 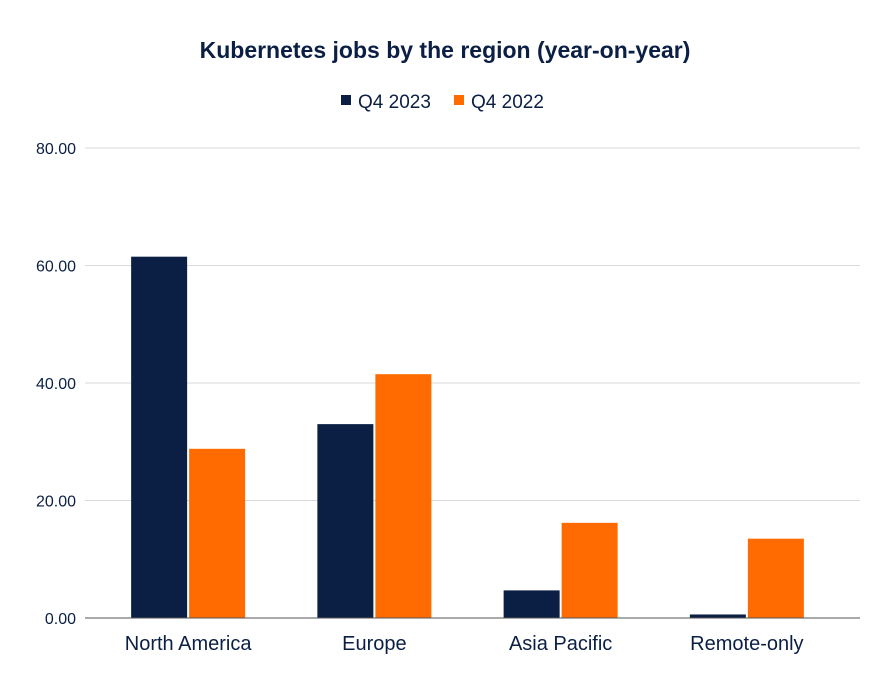 What do you see at coordinates (746, 644) in the screenshot?
I see `x-category-label: Remote-only` at bounding box center [746, 644].